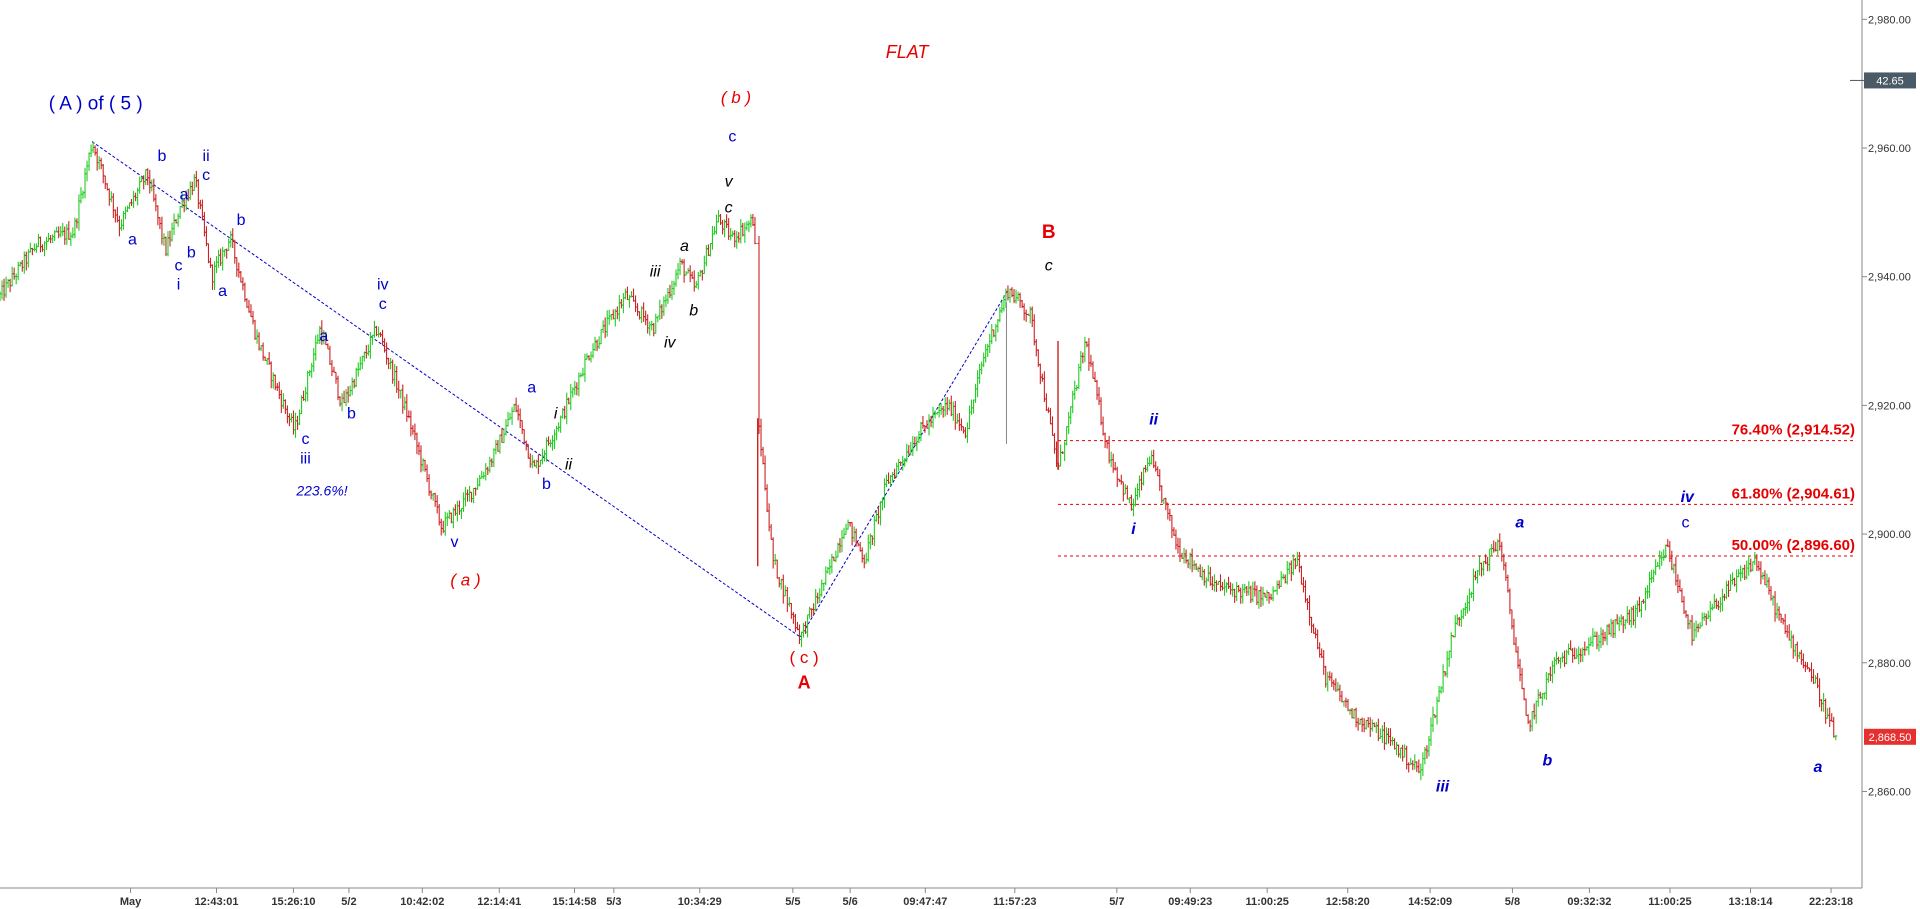 Image resolution: width=1920 pixels, height=909 pixels. Describe the element at coordinates (132, 240) in the screenshot. I see `wave-label-7: a` at that location.